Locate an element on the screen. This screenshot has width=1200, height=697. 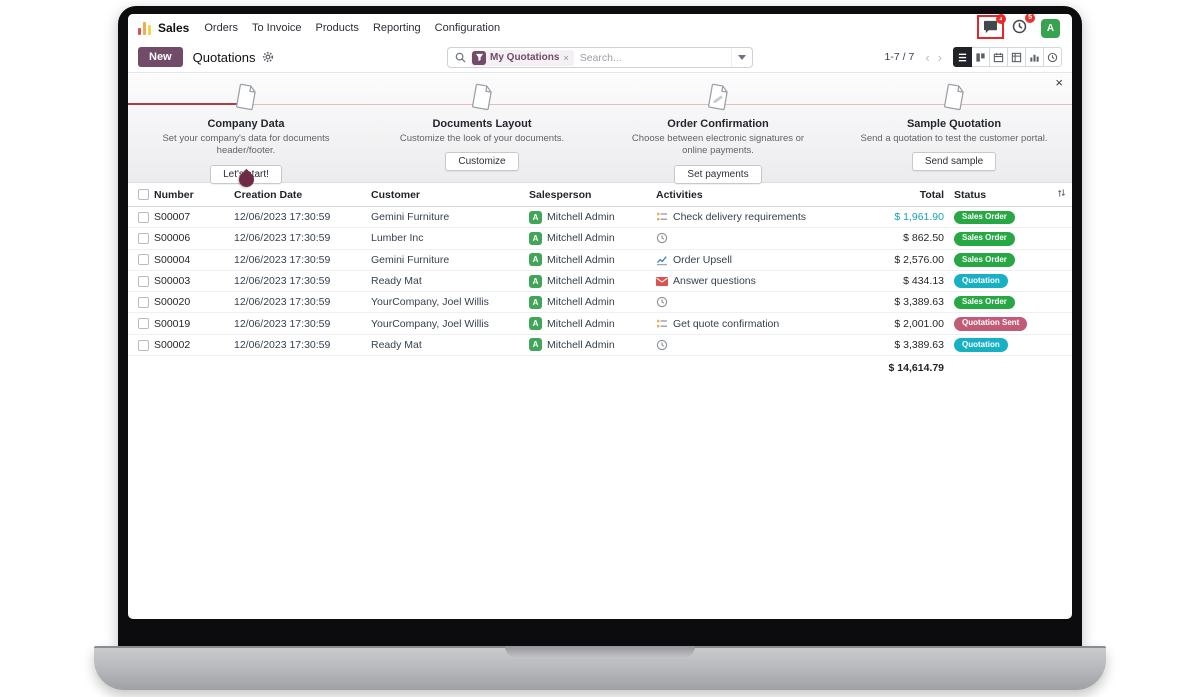
control-panel: New Quotations My Quotations × is located at coordinates (600, 57).